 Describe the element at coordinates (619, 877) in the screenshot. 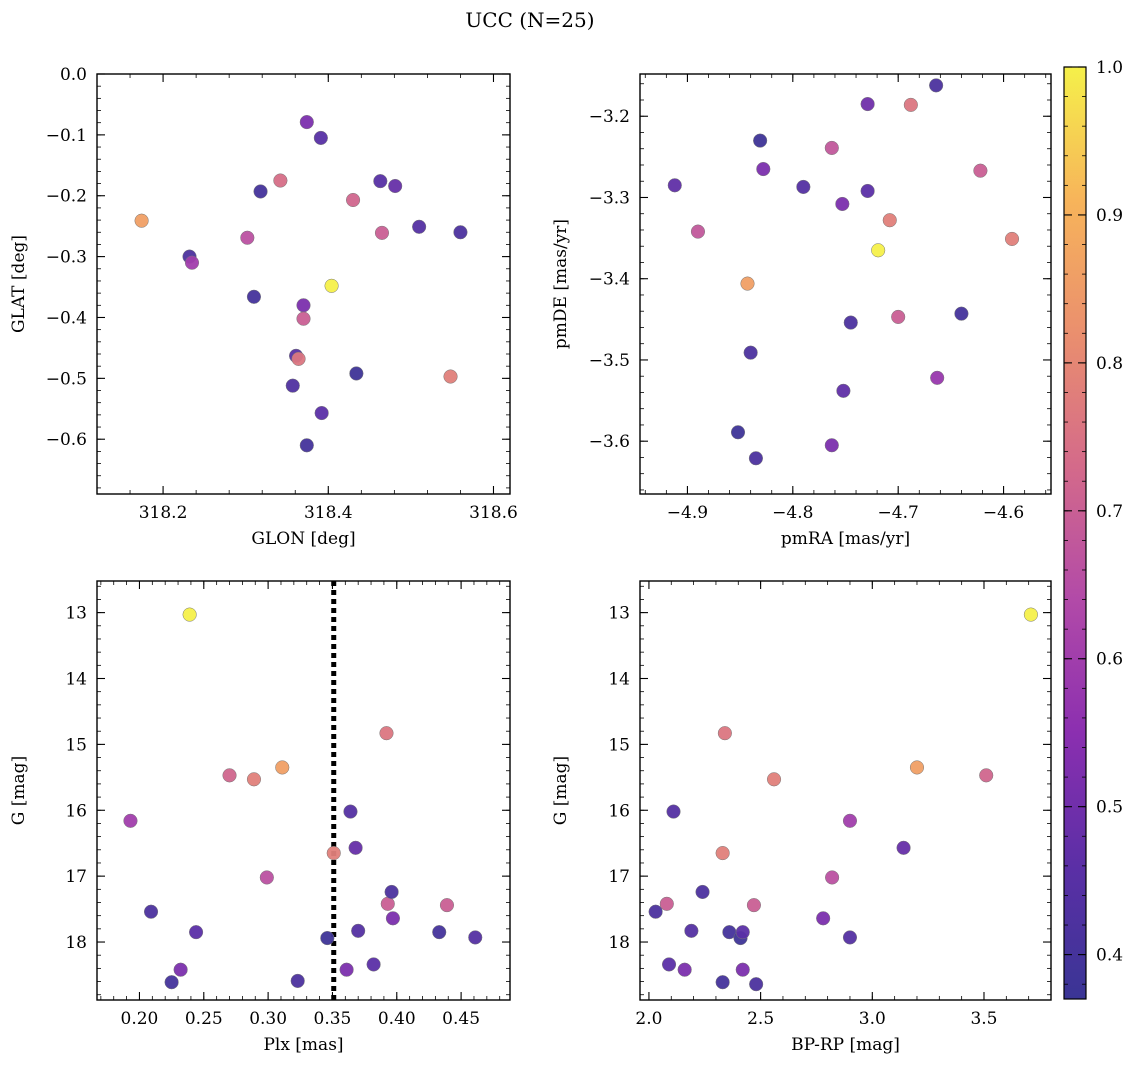

I see `y-tick-label: 17` at that location.